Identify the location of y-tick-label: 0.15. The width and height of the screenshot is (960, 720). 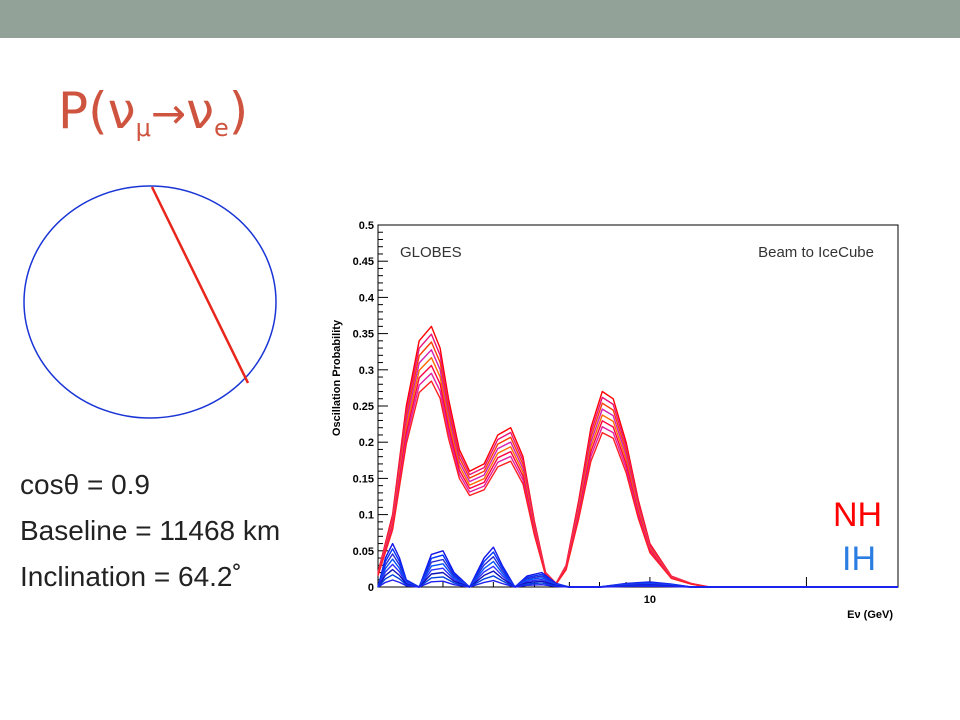
(363, 479).